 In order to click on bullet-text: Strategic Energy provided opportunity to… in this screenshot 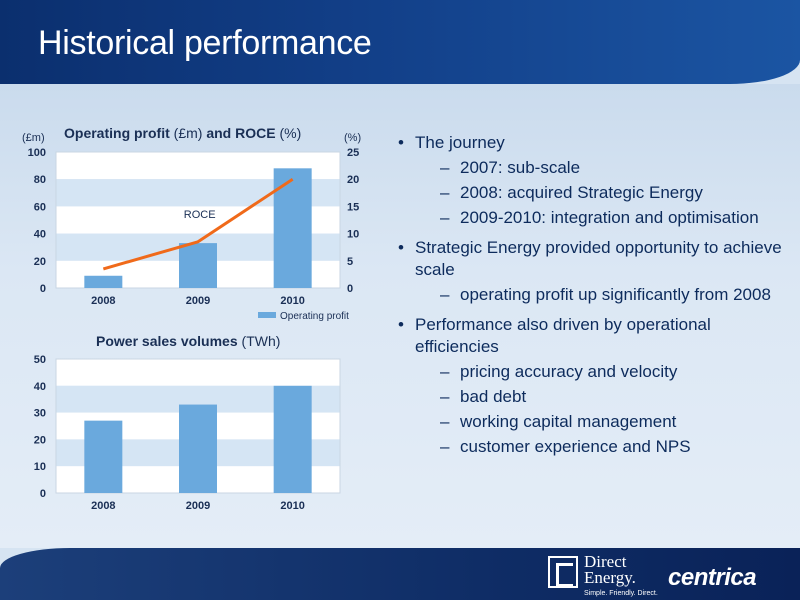, I will do `click(598, 258)`.